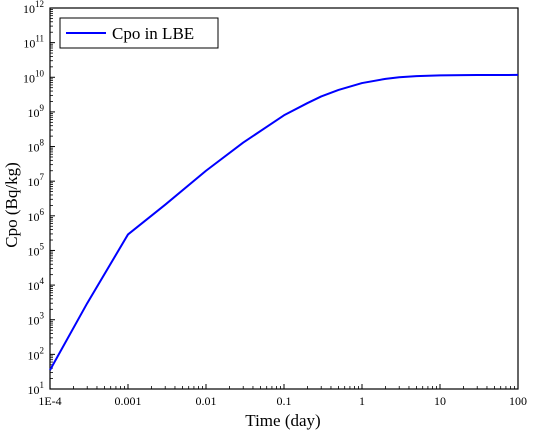 The width and height of the screenshot is (533, 431). I want to click on x-tick-label: 0.001, so click(128, 401).